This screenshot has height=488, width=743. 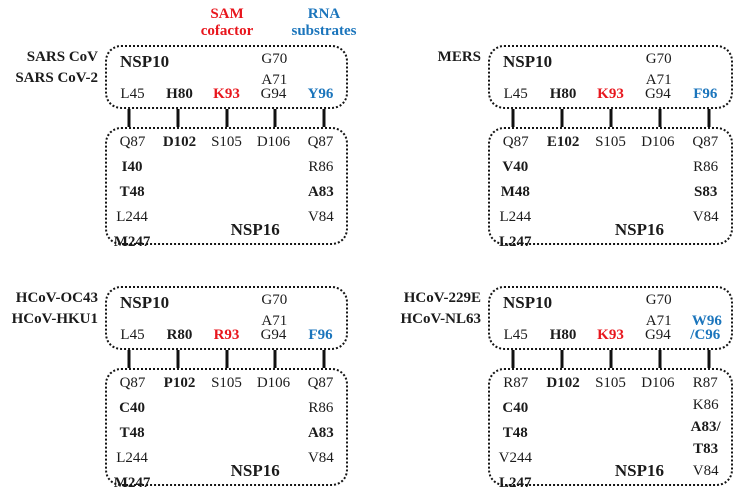 What do you see at coordinates (227, 31) in the screenshot?
I see `sam-header-line2: cofactor` at bounding box center [227, 31].